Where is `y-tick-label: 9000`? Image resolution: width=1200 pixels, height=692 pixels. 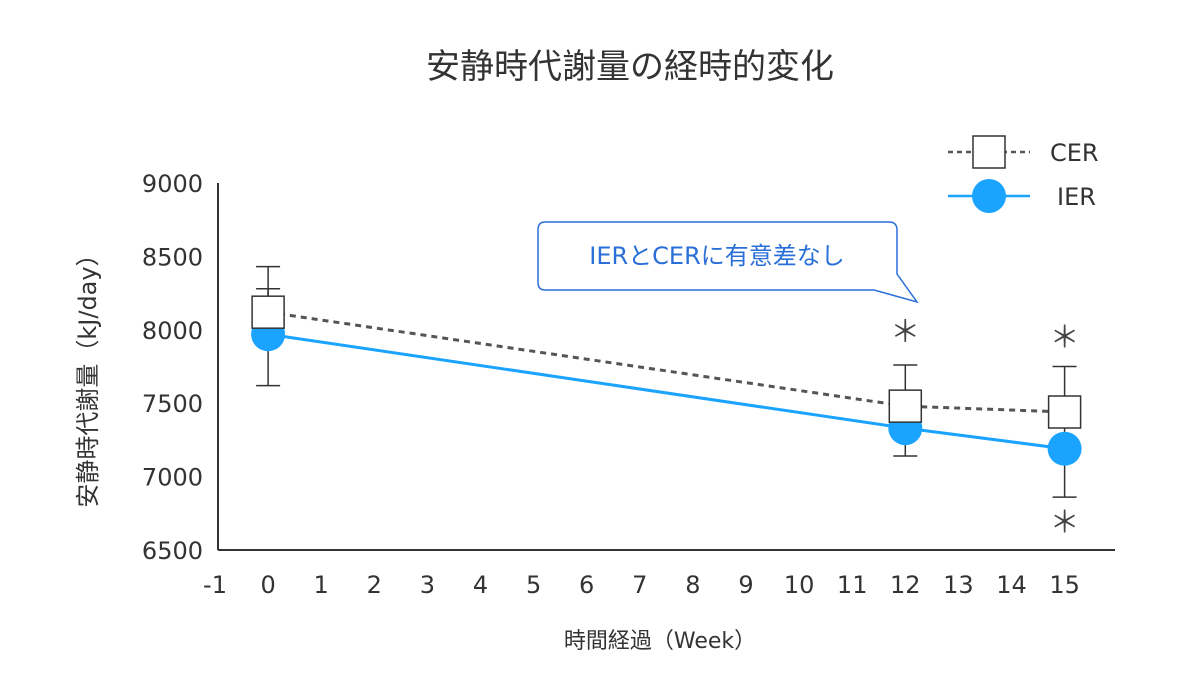
y-tick-label: 9000 is located at coordinates (172, 184).